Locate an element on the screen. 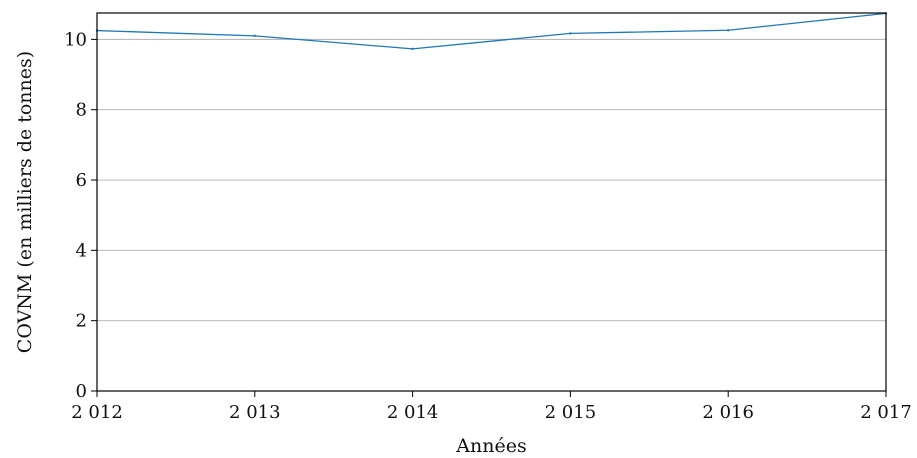 Image resolution: width=917 pixels, height=458 pixels. x-tick-label: 2 016 is located at coordinates (728, 412).